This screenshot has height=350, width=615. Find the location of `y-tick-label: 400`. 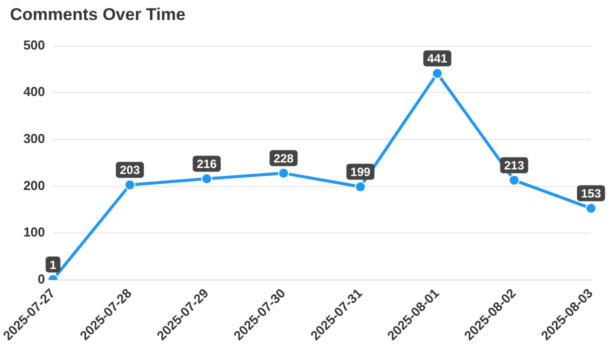

y-tick-label: 400 is located at coordinates (34, 92).